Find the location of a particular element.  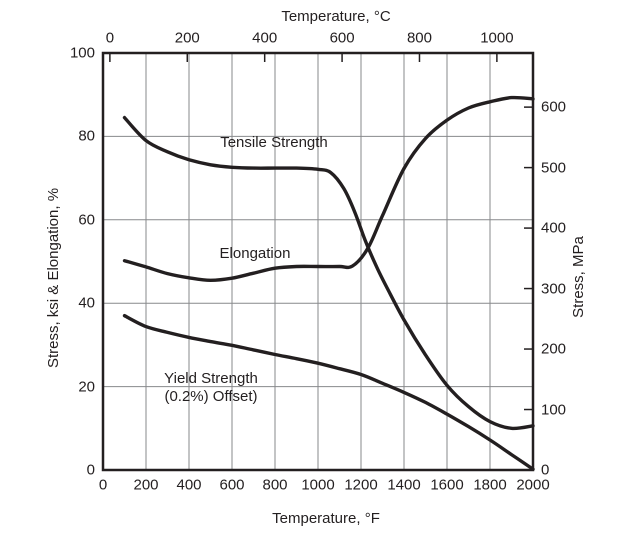

yield-strength-label-line2: (0.2%) Offset) is located at coordinates (211, 396).